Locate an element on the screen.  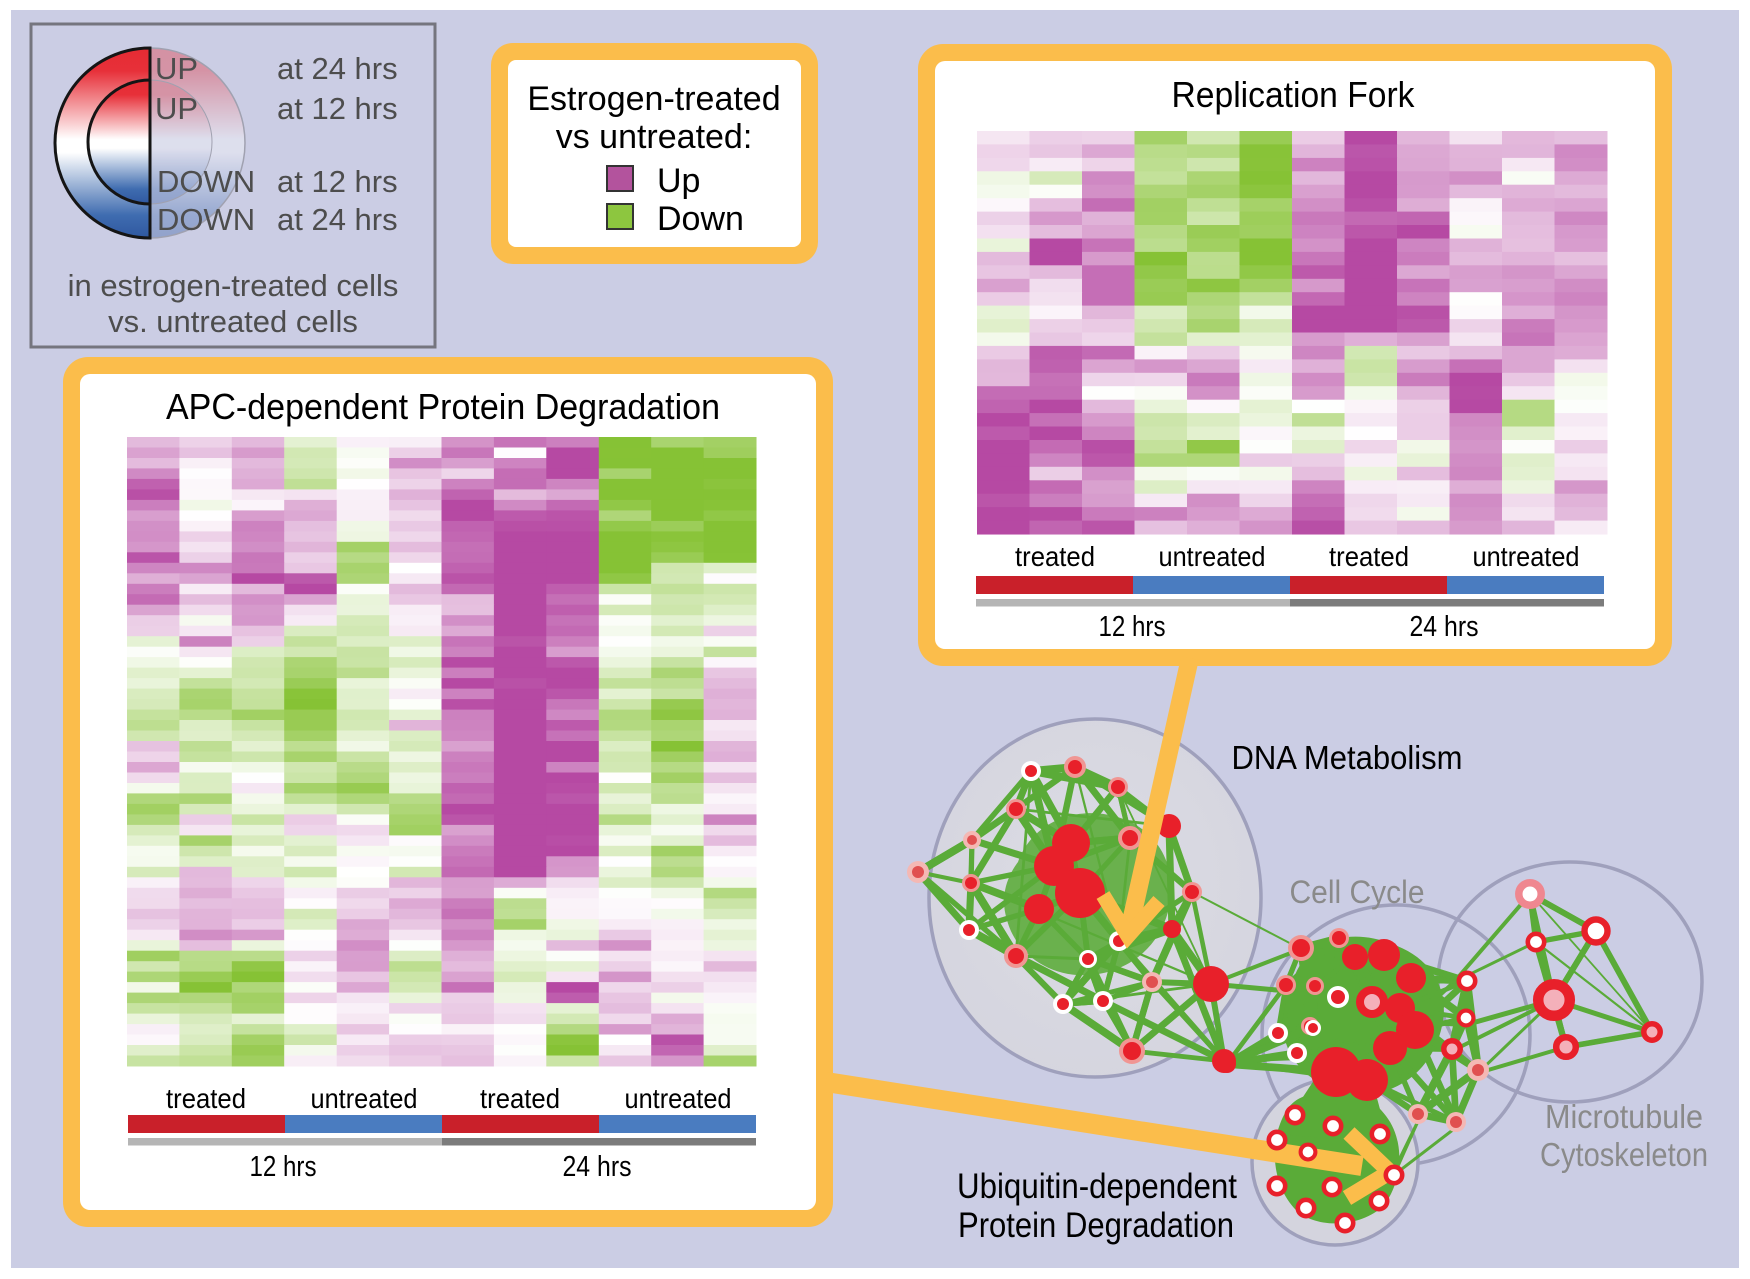
svg-text: Protein Degradation is located at coordinates (1096, 1225).